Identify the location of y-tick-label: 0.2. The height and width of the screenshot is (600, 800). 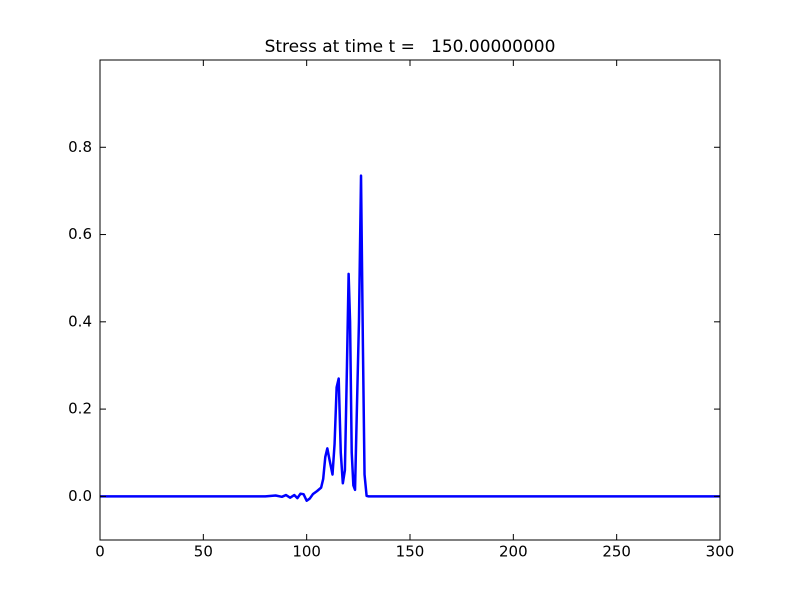
(80, 409).